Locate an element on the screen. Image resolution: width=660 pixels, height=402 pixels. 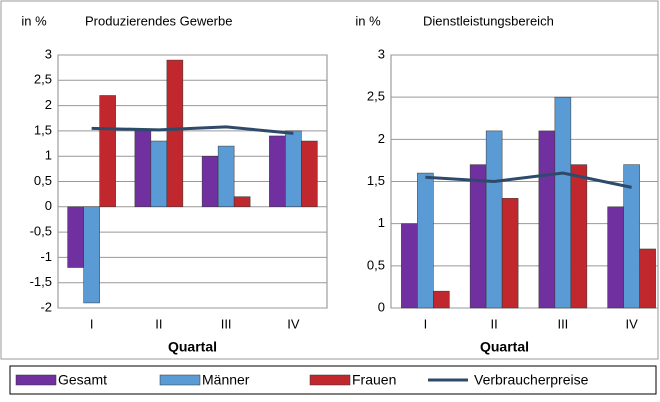
y-tick-label: -0,5 is located at coordinates (41, 231).